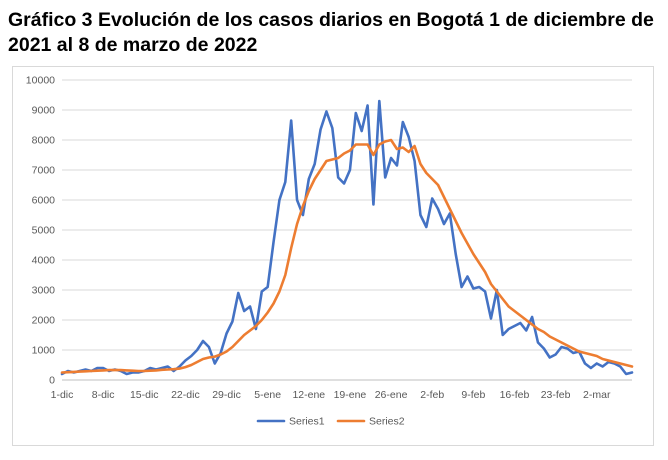 This screenshot has height=460, width=668. Describe the element at coordinates (44, 201) in the screenshot. I see `y-tick-label: 6000` at that location.